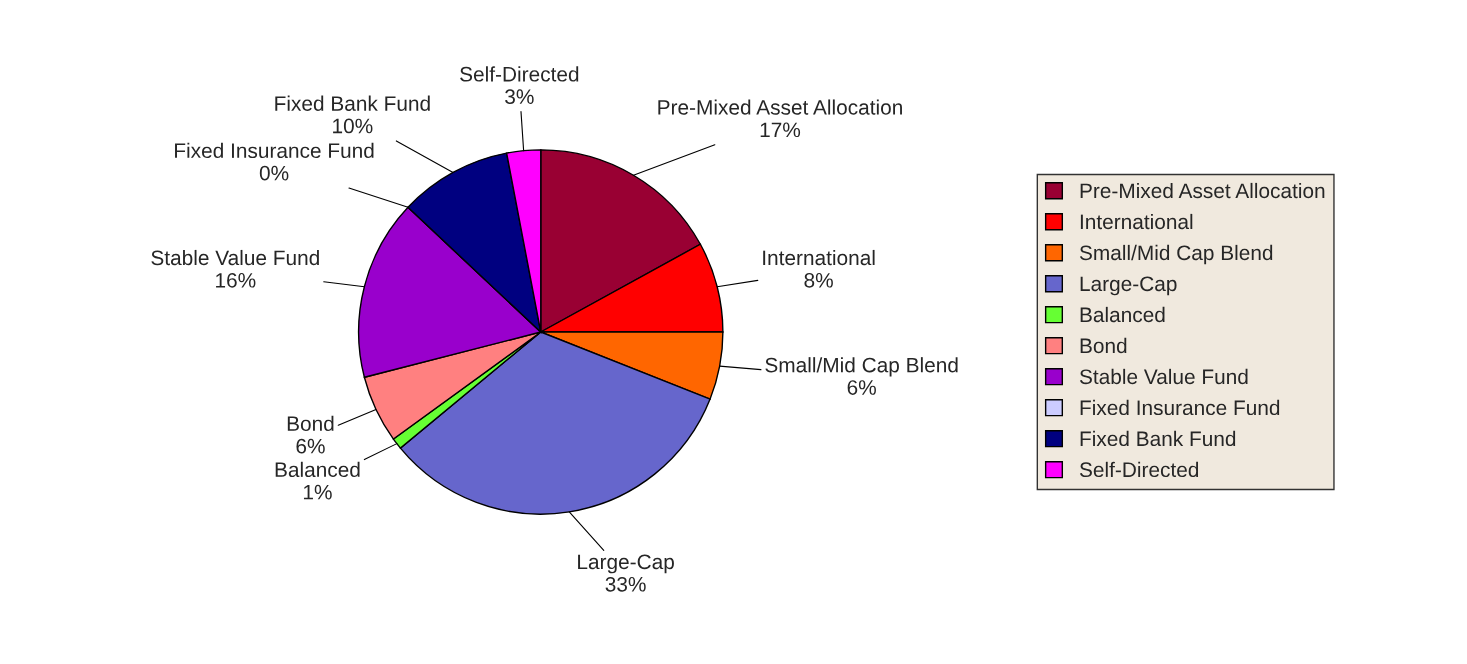 The height and width of the screenshot is (664, 1467). I want to click on data-label: 33%, so click(625, 584).